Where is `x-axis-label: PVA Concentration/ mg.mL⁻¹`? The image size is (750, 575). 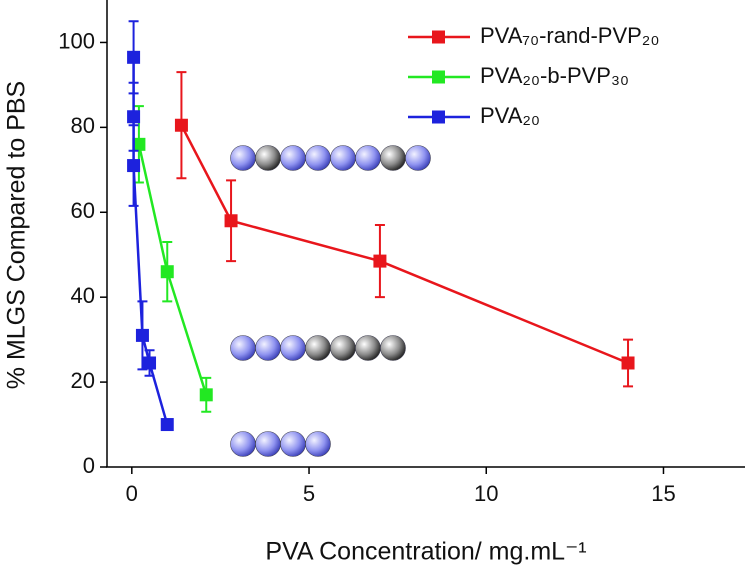
x-axis-label: PVA Concentration/ mg.mL⁻¹ is located at coordinates (425, 552).